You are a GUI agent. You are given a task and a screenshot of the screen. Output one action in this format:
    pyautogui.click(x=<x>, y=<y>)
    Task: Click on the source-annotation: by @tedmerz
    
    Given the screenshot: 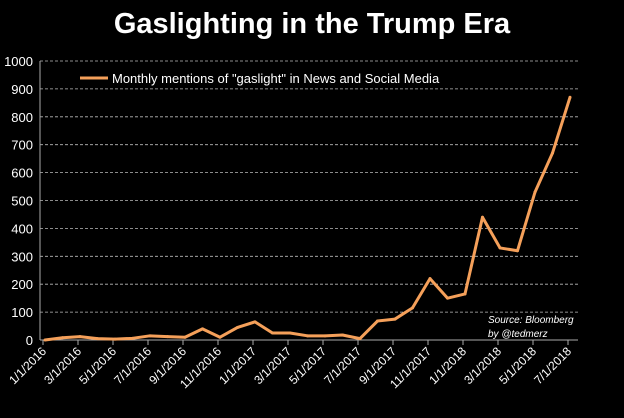 What is the action you would take?
    pyautogui.click(x=518, y=334)
    